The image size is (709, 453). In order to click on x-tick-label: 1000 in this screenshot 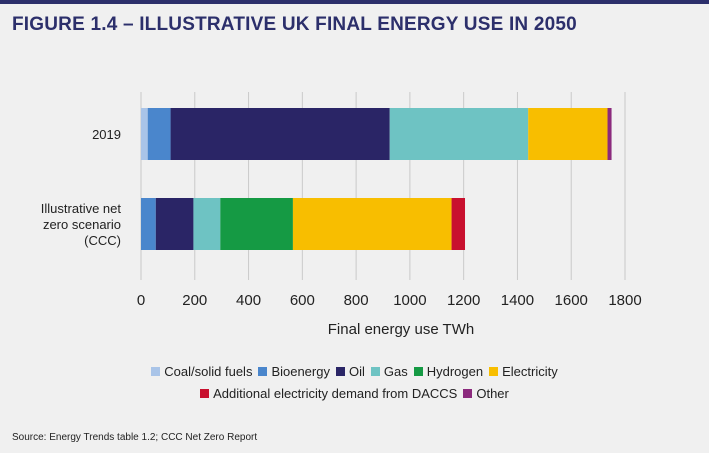, I will do `click(409, 300)`.